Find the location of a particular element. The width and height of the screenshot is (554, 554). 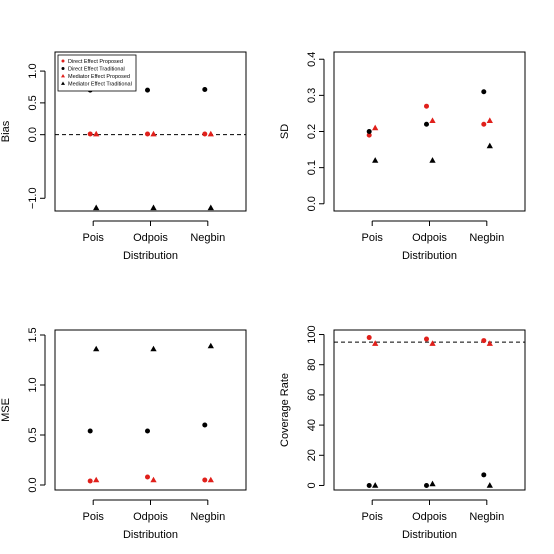

legend-label: Mediator Effect Traditional is located at coordinates (100, 85).